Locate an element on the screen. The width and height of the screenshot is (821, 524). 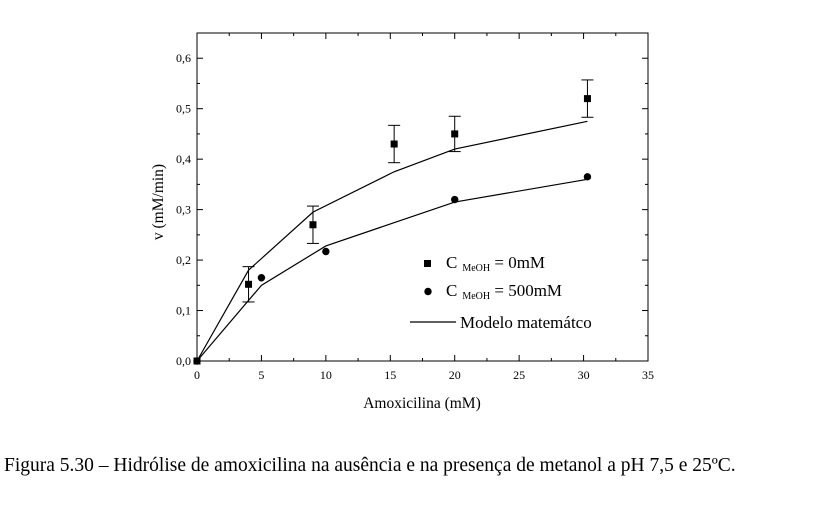
y-tick-label: 0,2 is located at coordinates (183, 260).